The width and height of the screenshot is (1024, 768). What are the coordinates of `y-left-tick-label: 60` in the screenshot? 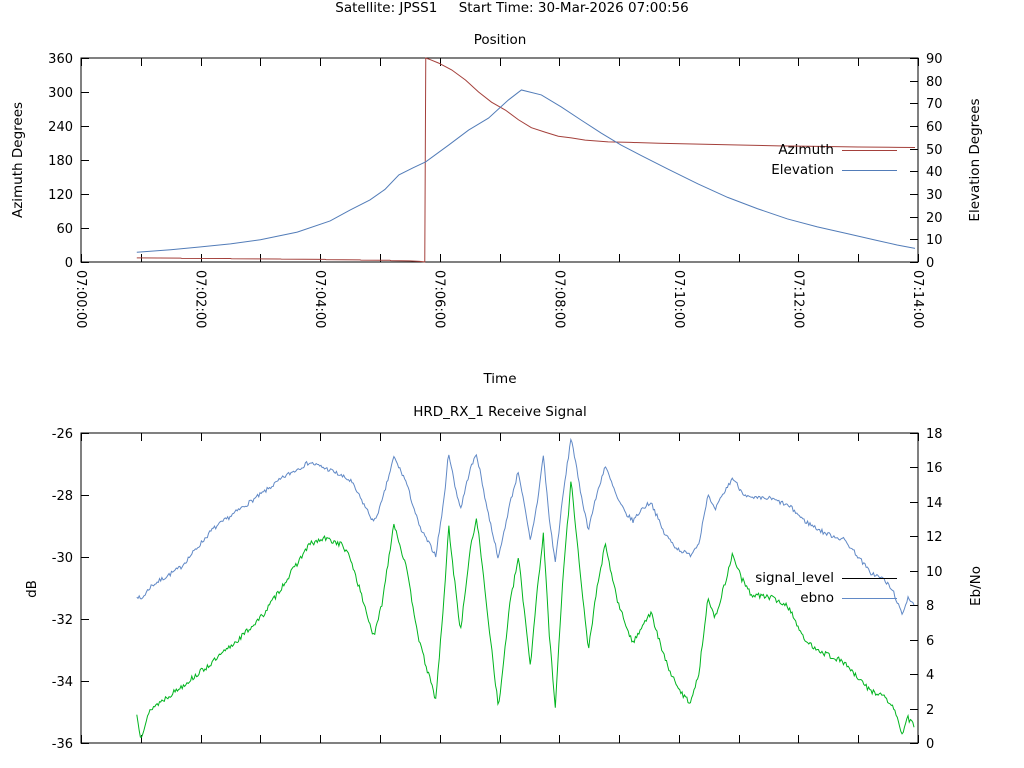 It's located at (64, 229).